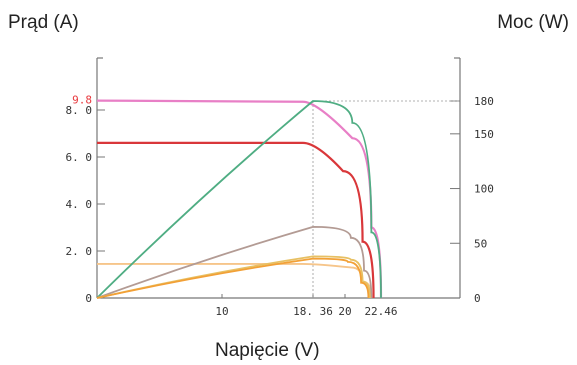 The image size is (577, 365). I want to click on x-tick-label: 22.46, so click(380, 311).